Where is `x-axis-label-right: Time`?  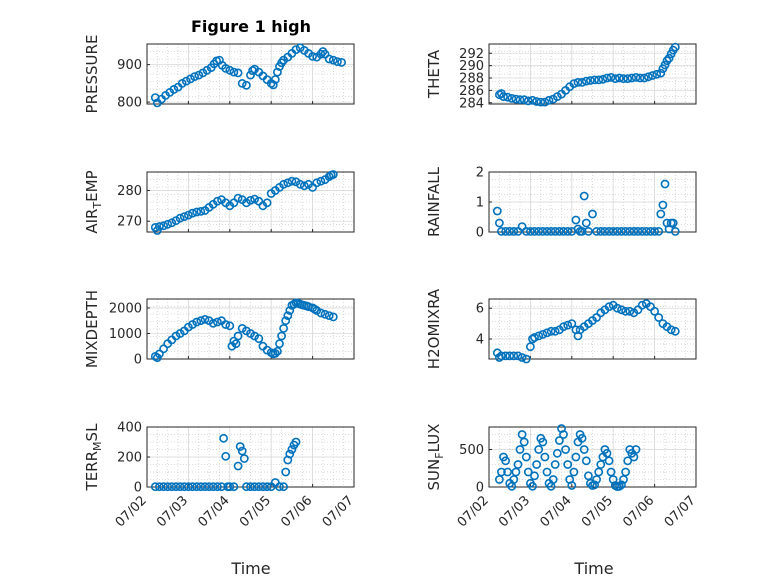 x-axis-label-right: Time is located at coordinates (593, 568).